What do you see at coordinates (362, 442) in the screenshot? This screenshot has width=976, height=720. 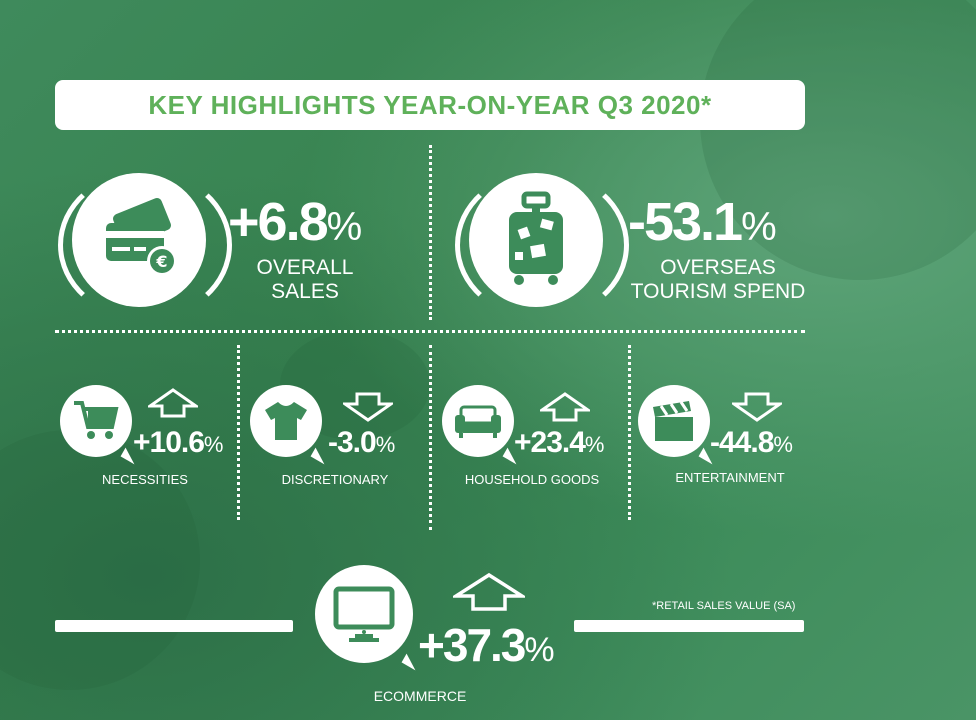 I see `discretionary-value: -3.0%` at bounding box center [362, 442].